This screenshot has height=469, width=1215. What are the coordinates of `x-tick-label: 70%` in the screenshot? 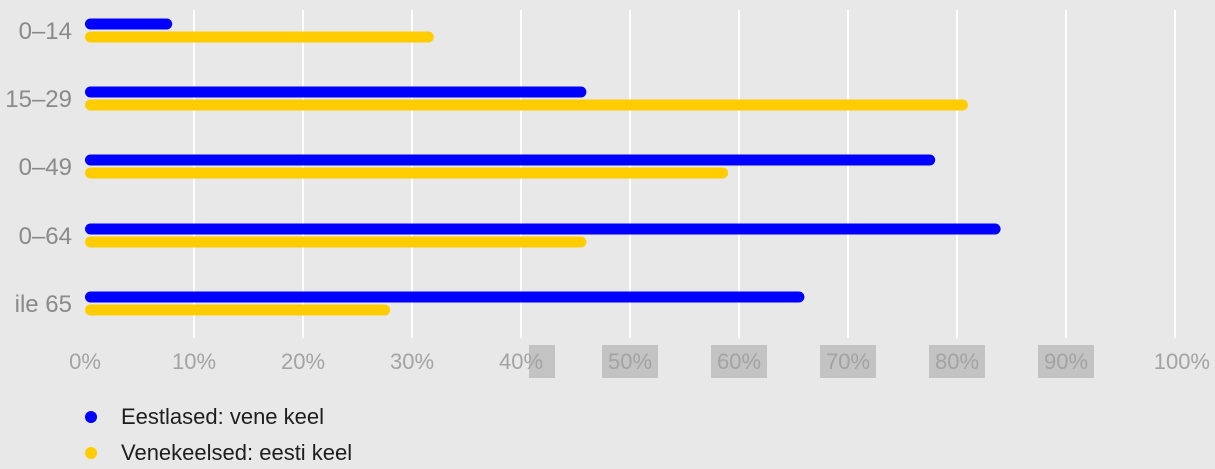 It's located at (848, 361).